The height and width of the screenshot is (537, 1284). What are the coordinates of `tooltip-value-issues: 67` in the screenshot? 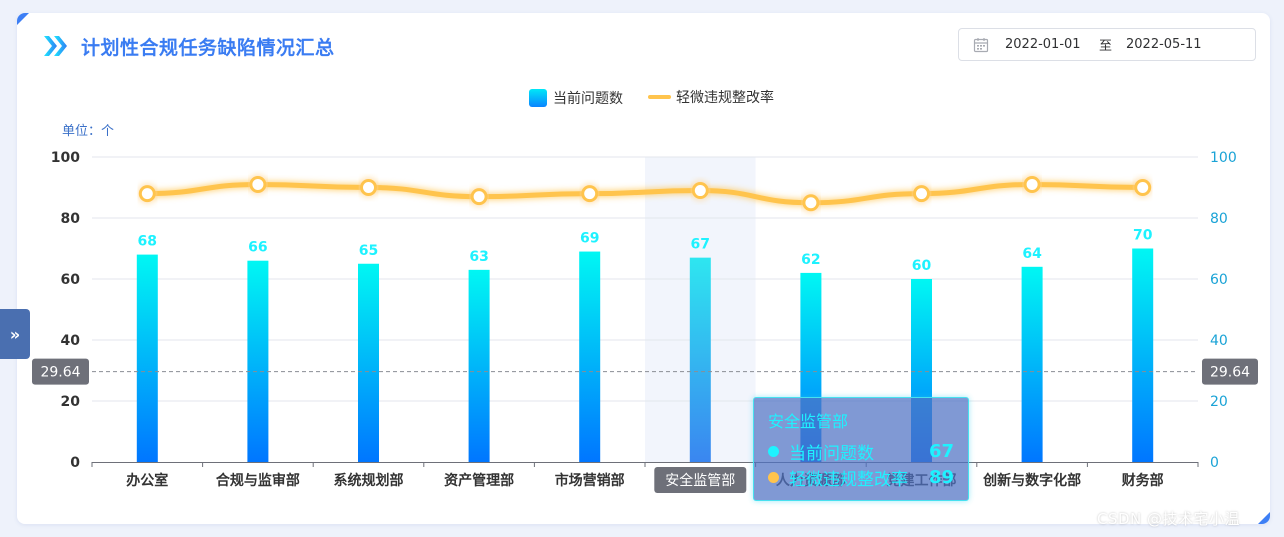 It's located at (941, 451).